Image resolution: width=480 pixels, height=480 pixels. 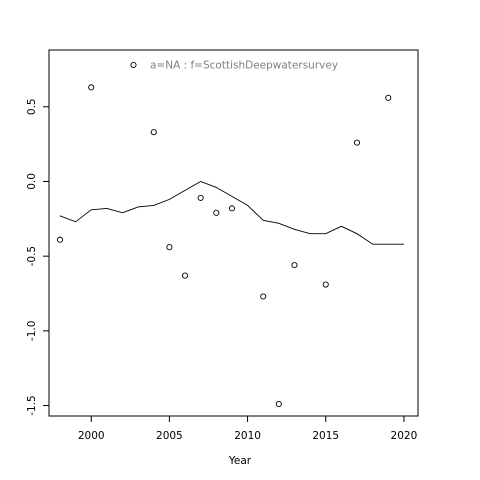 What do you see at coordinates (32, 181) in the screenshot?
I see `y-tick-label-0.0: 0.0` at bounding box center [32, 181].